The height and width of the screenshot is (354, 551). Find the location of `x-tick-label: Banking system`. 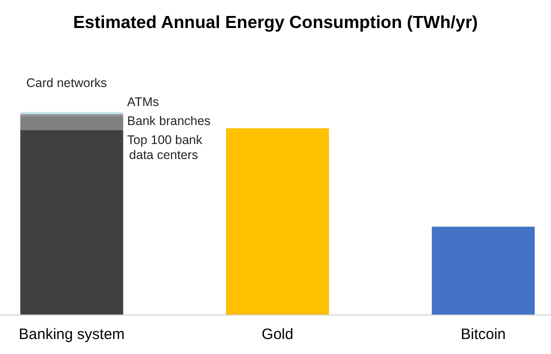

x-tick-label: Banking system is located at coordinates (71, 334).